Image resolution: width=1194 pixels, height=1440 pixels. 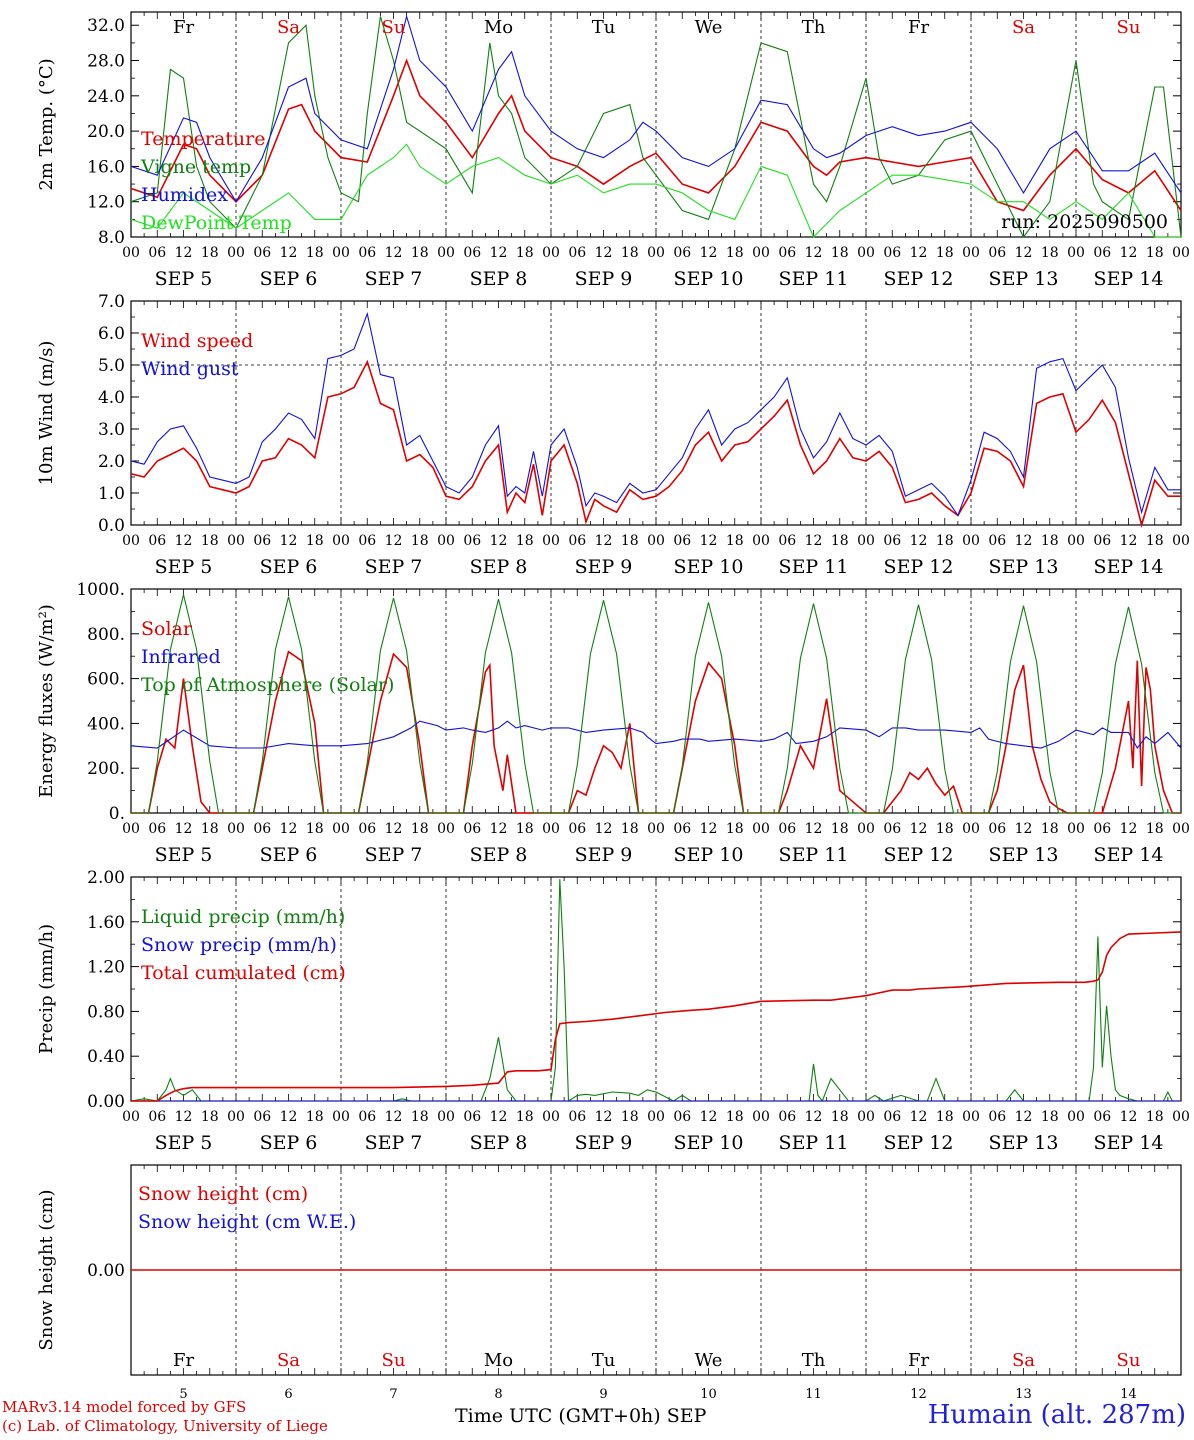 I want to click on y-tick-label: 7.0, so click(x=111, y=302).